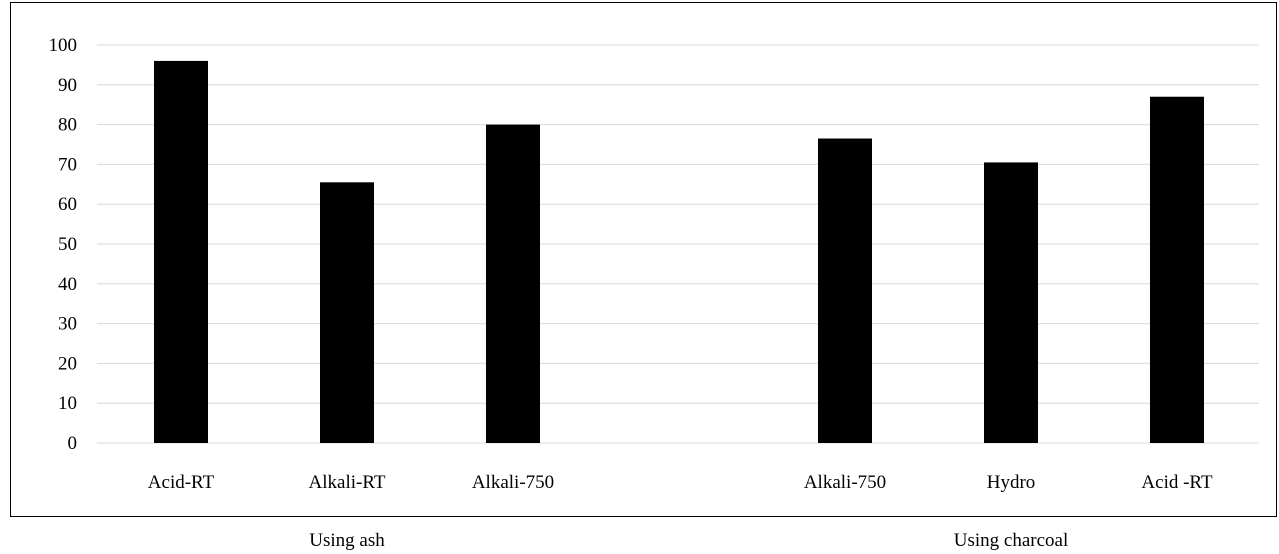  Describe the element at coordinates (1011, 540) in the screenshot. I see `group-label-using-charcoal: Using charcoal` at that location.